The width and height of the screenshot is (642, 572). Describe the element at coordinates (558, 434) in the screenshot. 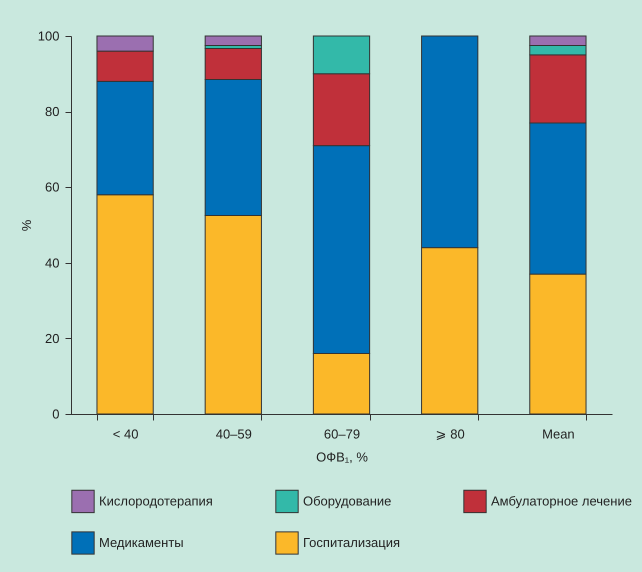

I see `x-tick-label: Mean` at that location.